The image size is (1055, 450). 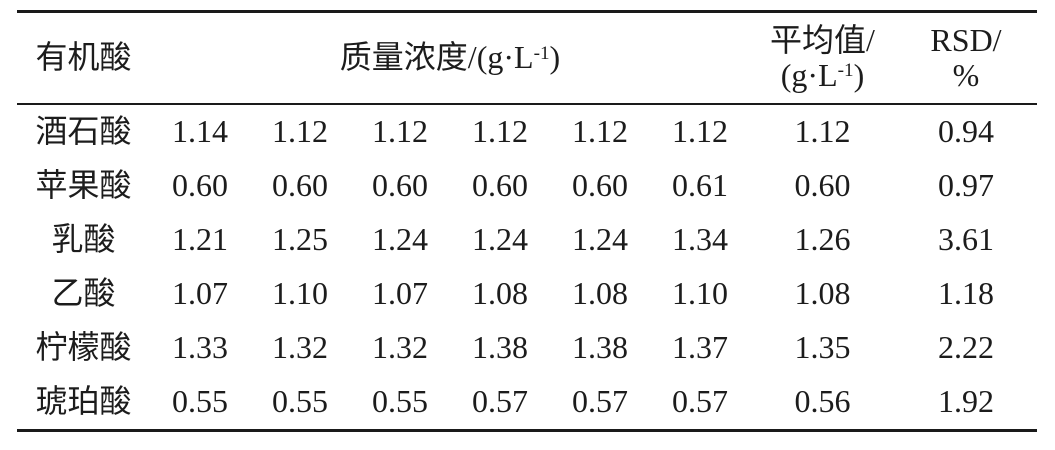 I want to click on header-average-superscript: -1, so click(x=845, y=71).